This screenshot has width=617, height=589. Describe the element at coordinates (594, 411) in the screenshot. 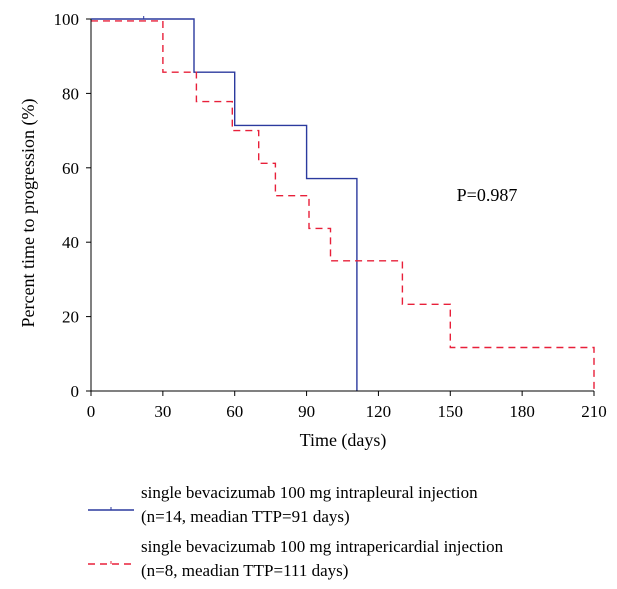

I see `x-tick-label: 210` at that location.